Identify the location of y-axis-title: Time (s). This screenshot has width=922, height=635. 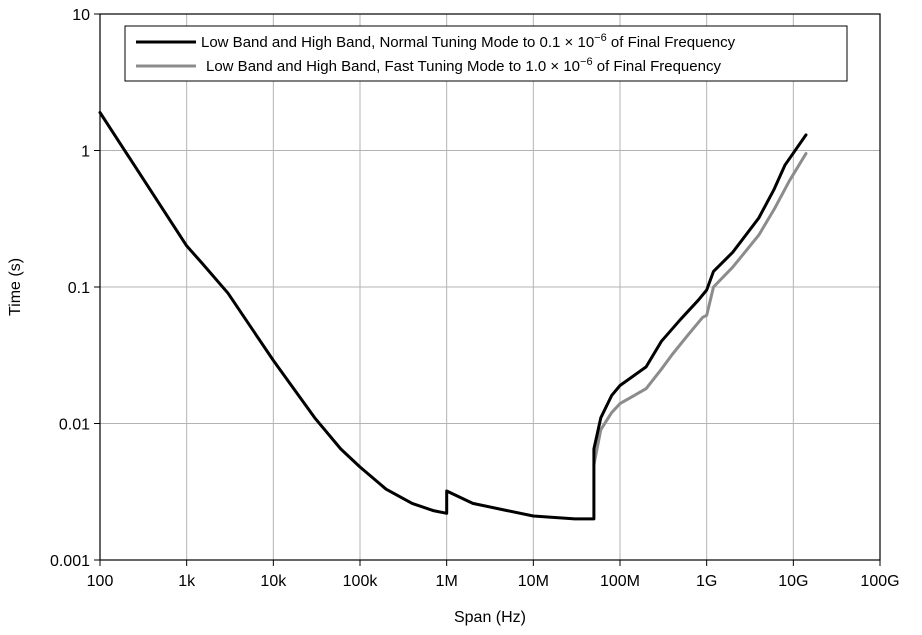
(15, 287).